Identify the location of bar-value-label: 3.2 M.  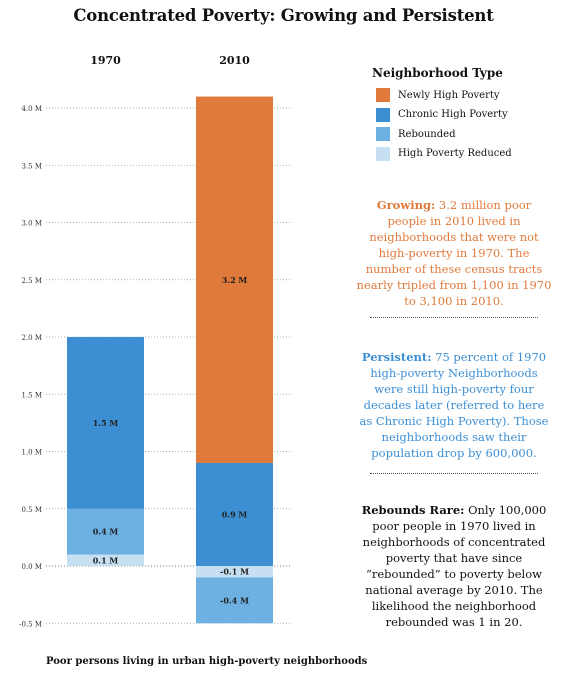
(235, 280).